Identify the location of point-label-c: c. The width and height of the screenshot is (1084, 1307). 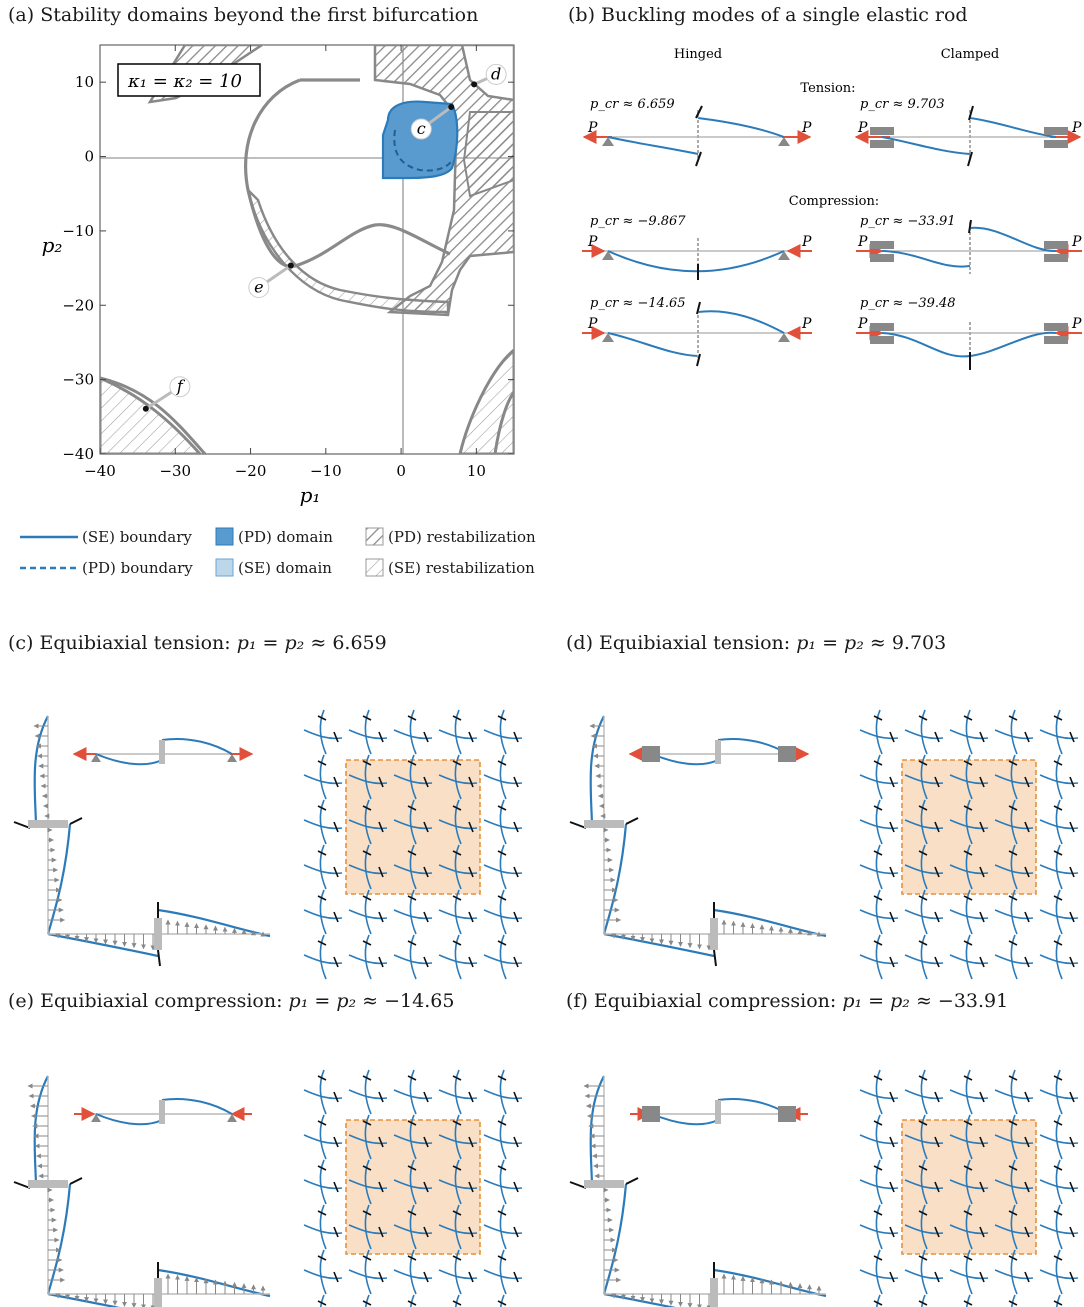
(421, 128).